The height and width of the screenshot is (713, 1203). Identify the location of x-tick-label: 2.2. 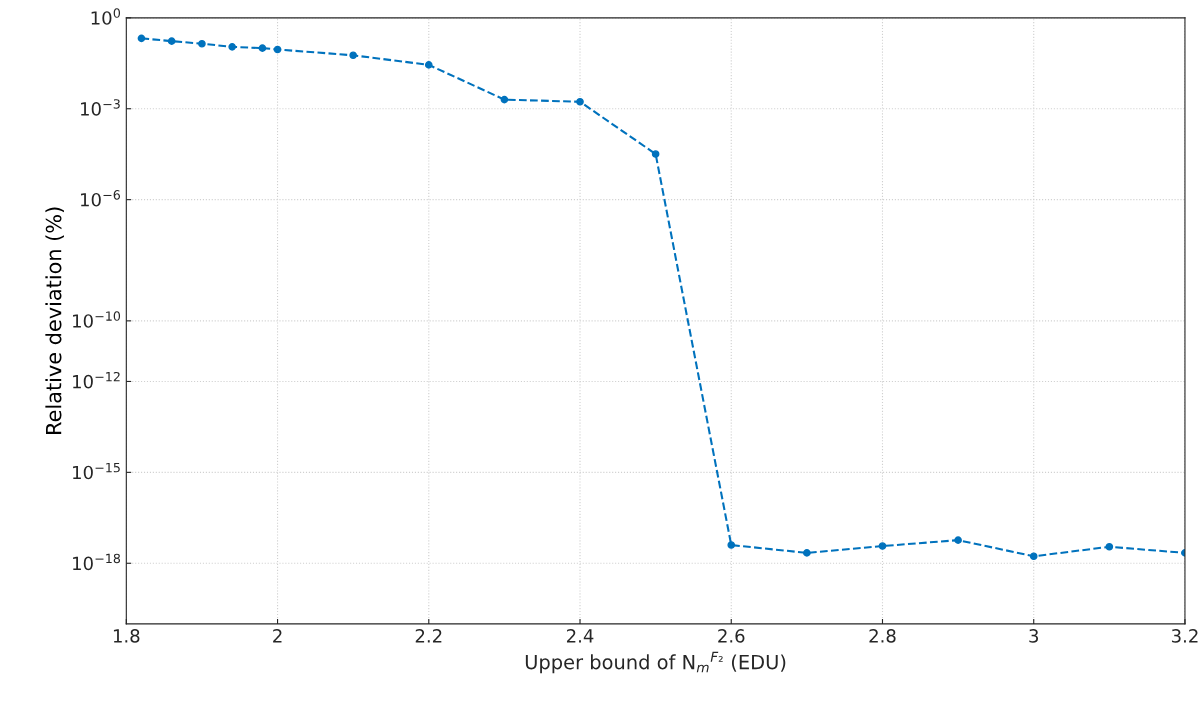
(428, 636).